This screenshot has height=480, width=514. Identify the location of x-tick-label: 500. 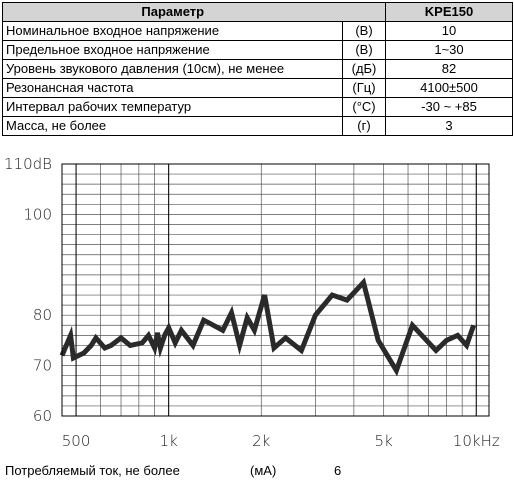
(76, 441).